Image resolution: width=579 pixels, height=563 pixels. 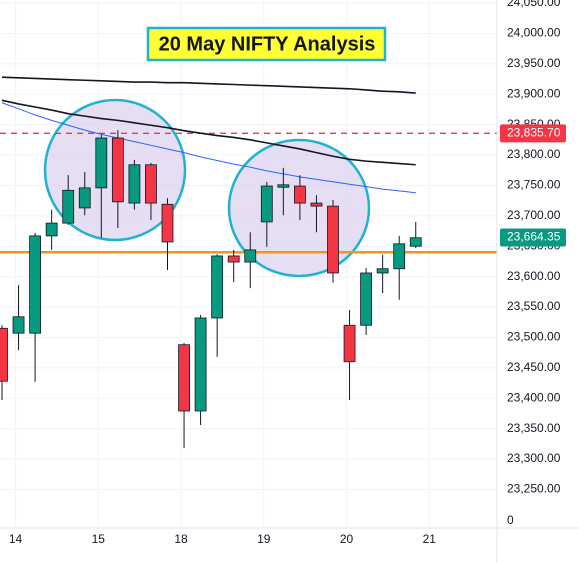 What do you see at coordinates (534, 337) in the screenshot?
I see `y-tick-label: 23,500.00` at bounding box center [534, 337].